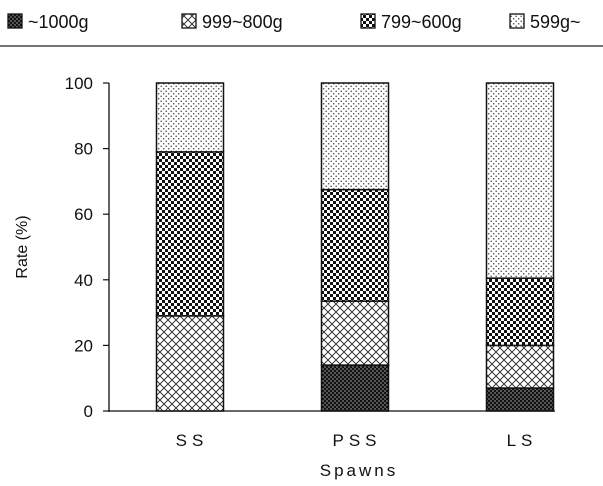  What do you see at coordinates (359, 470) in the screenshot?
I see `x-axis-title: Spawns` at bounding box center [359, 470].